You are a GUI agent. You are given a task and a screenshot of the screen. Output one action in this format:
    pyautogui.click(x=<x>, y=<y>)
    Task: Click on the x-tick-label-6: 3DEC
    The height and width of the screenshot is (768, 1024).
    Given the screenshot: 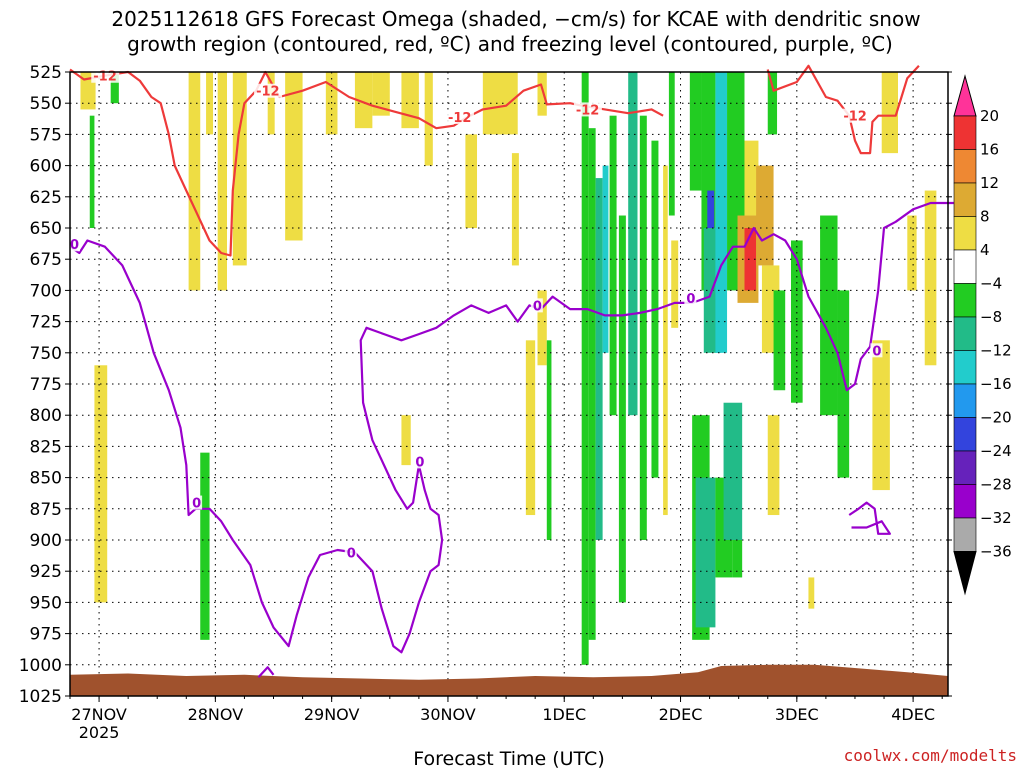 What is the action you would take?
    pyautogui.click(x=797, y=714)
    